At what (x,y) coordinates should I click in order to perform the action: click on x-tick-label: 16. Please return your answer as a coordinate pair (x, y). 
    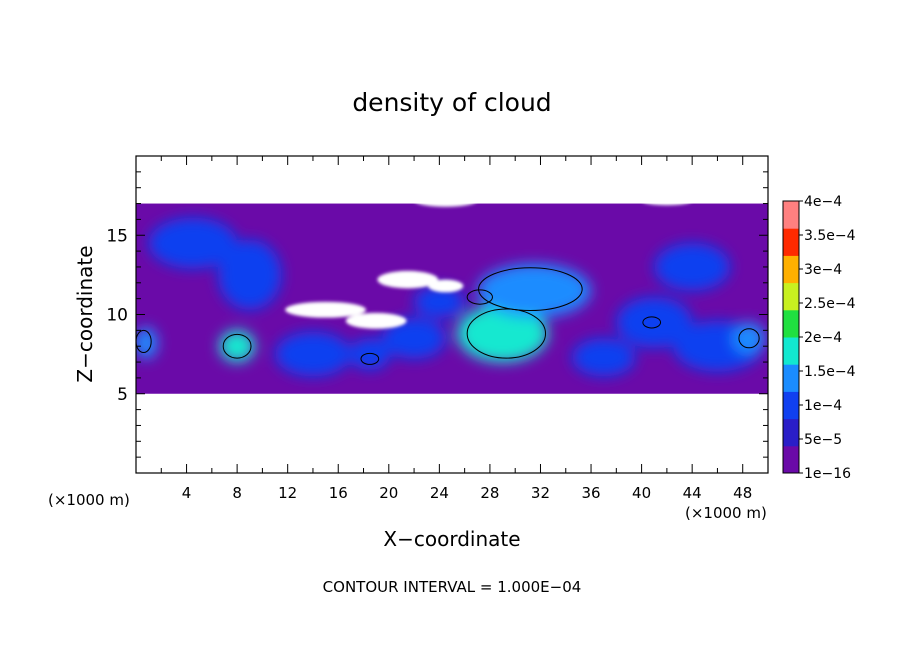
    Looking at the image, I should click on (338, 493).